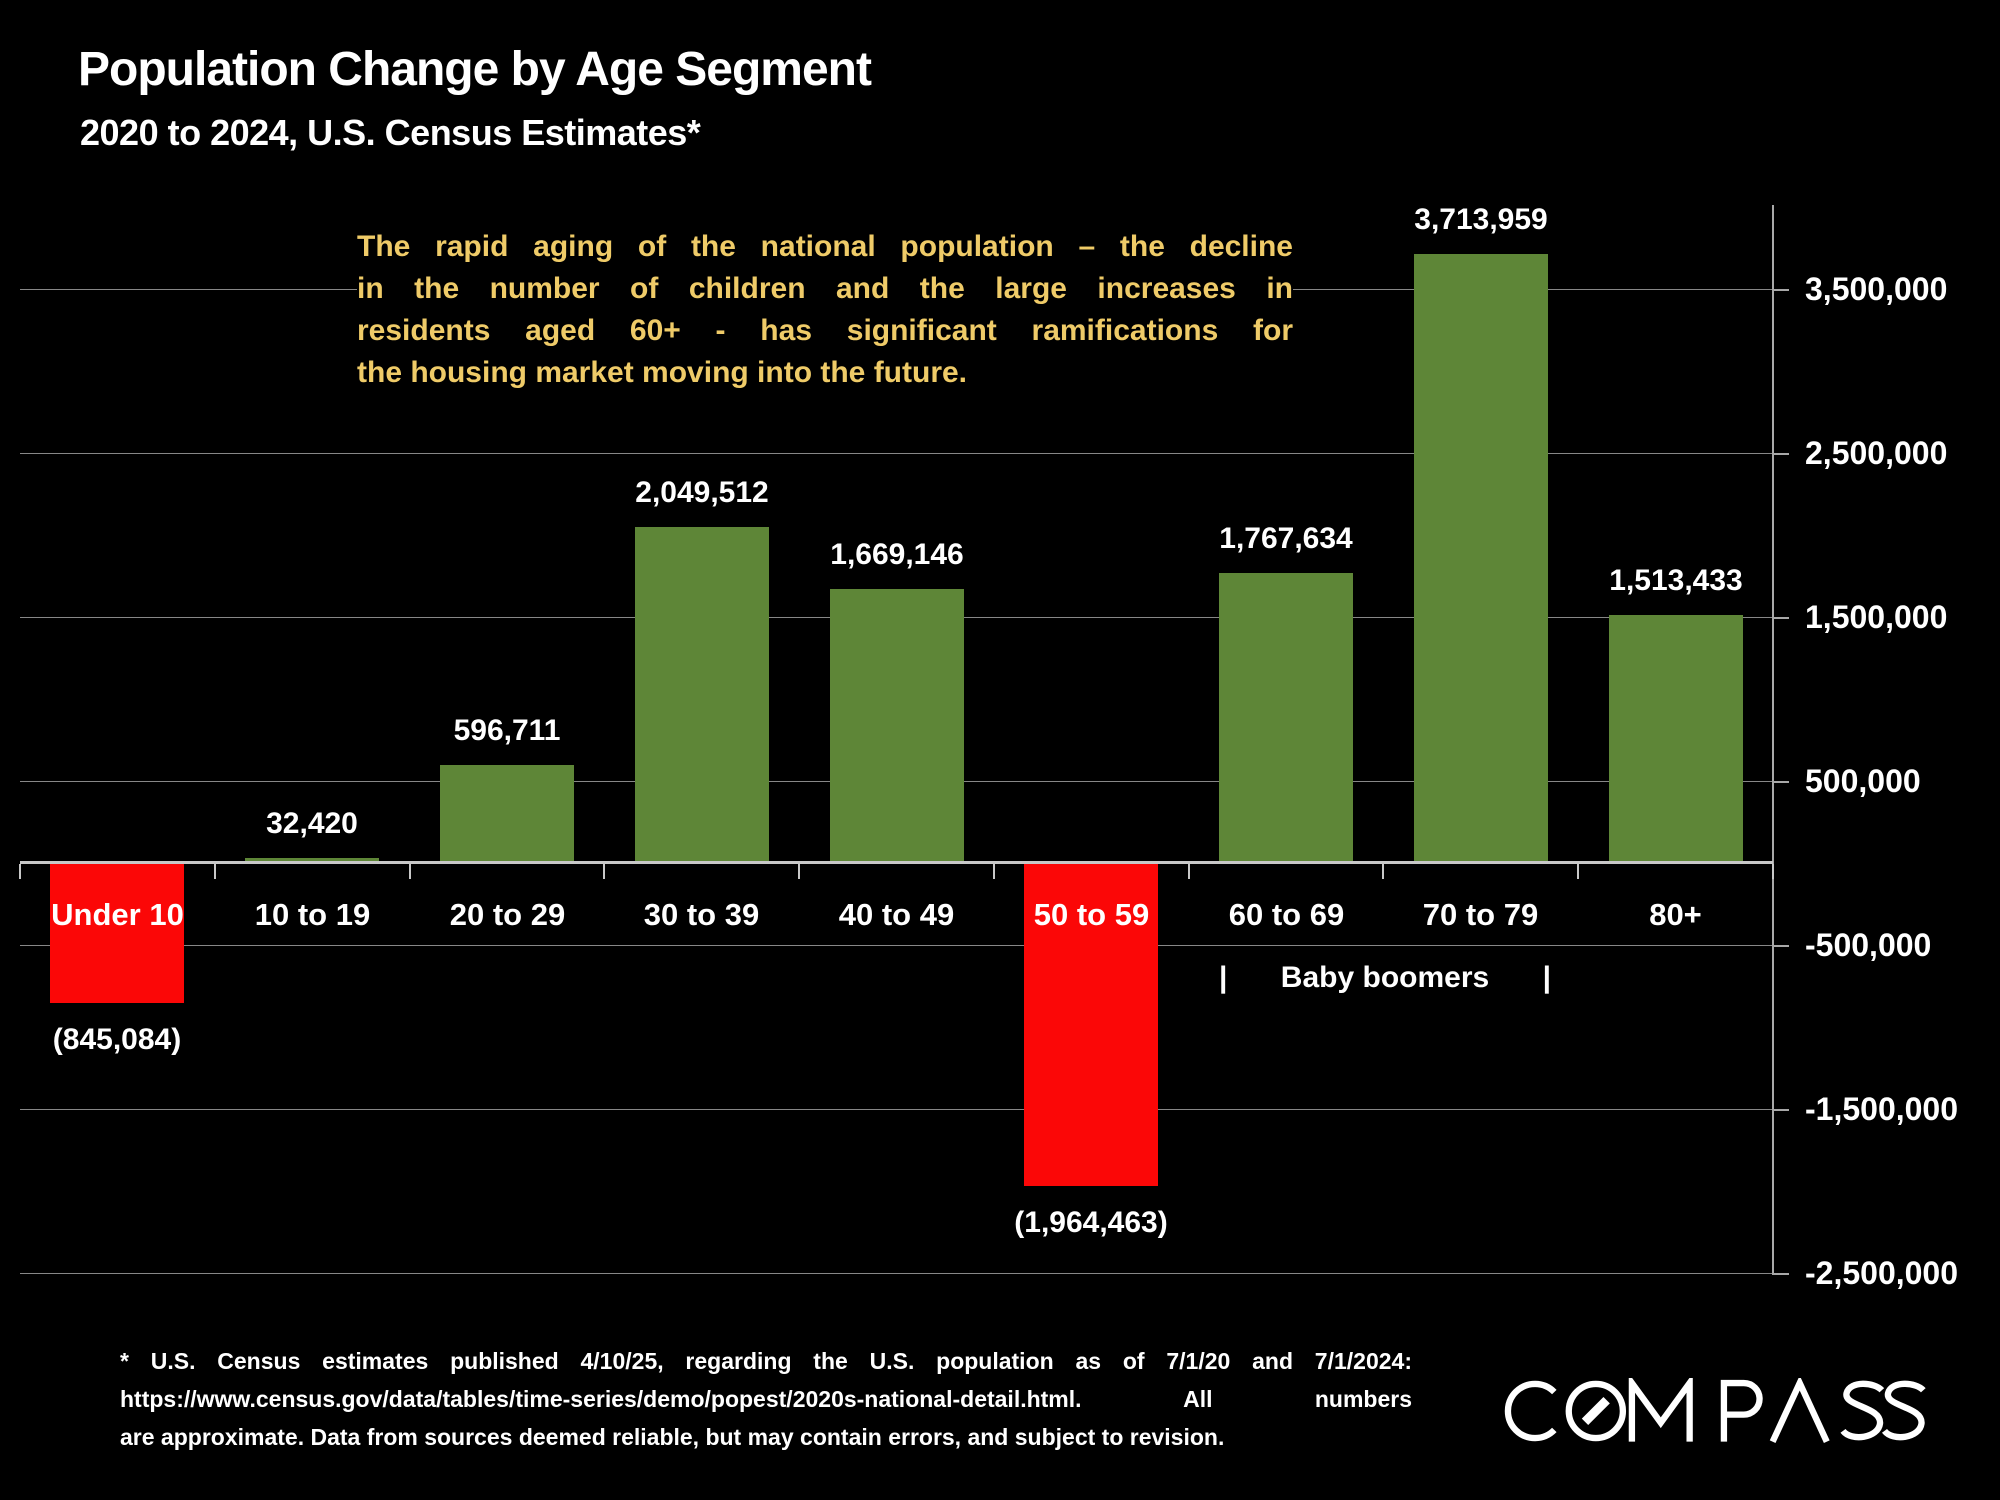 Image resolution: width=2000 pixels, height=1500 pixels. What do you see at coordinates (1799, 1410) in the screenshot?
I see `logo-letter-a` at bounding box center [1799, 1410].